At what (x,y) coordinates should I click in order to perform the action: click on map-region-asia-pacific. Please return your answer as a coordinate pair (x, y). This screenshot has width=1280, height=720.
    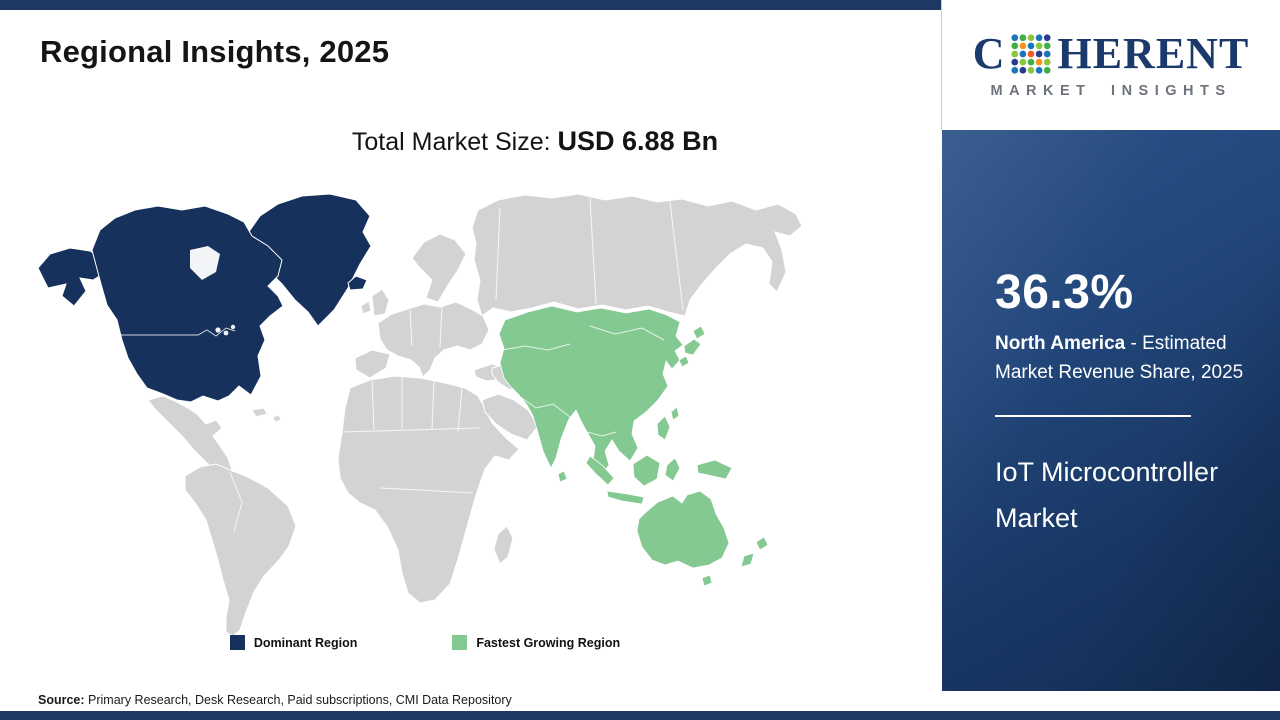
    Looking at the image, I should click on (633, 446).